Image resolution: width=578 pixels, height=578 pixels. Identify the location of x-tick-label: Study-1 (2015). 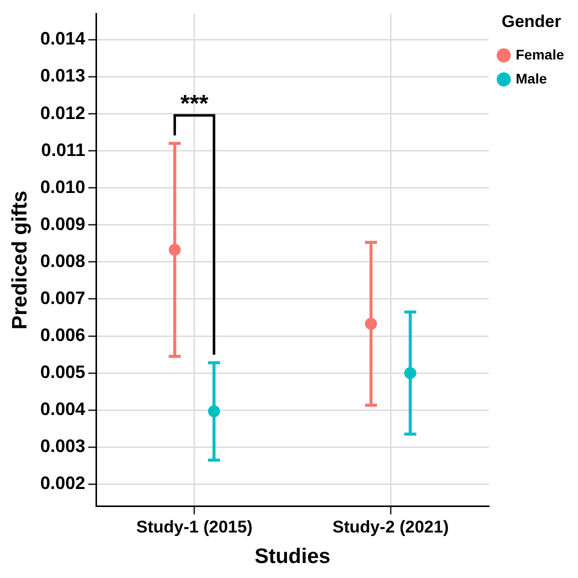
(194, 526).